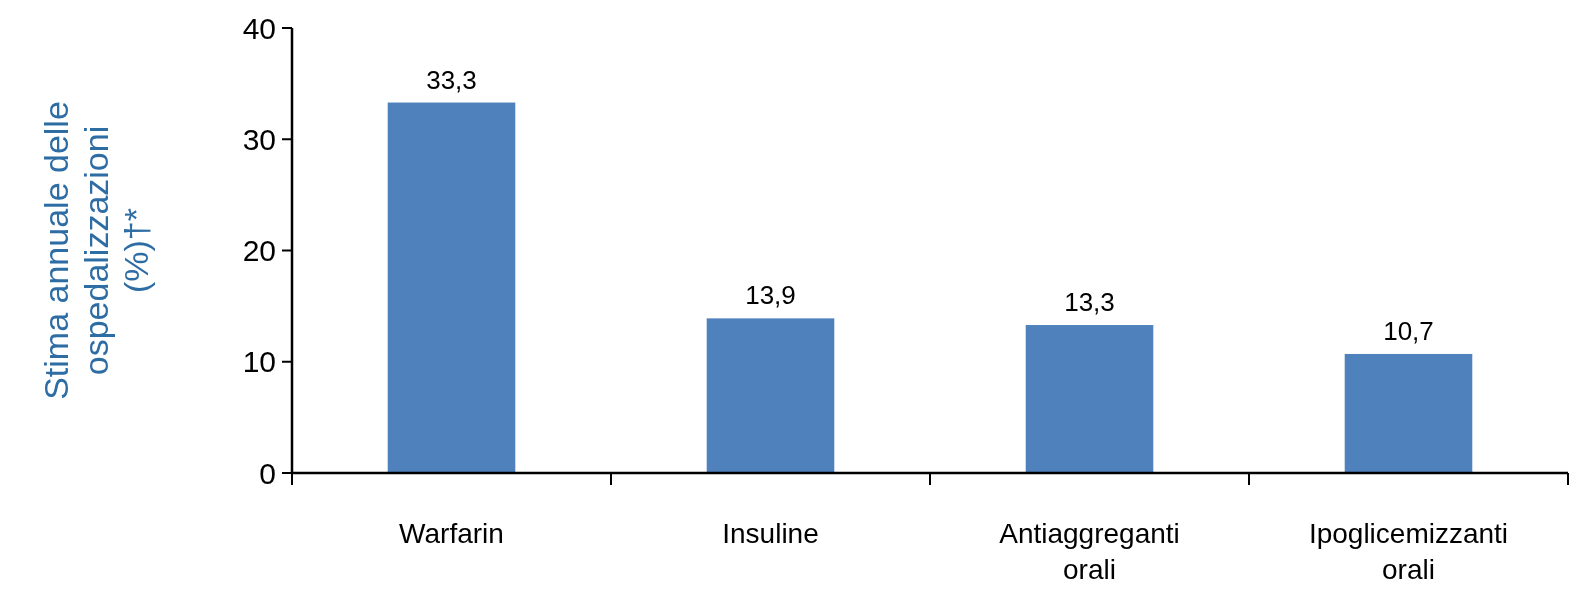 Image resolution: width=1591 pixels, height=616 pixels. I want to click on data-label: 13,3, so click(1089, 302).